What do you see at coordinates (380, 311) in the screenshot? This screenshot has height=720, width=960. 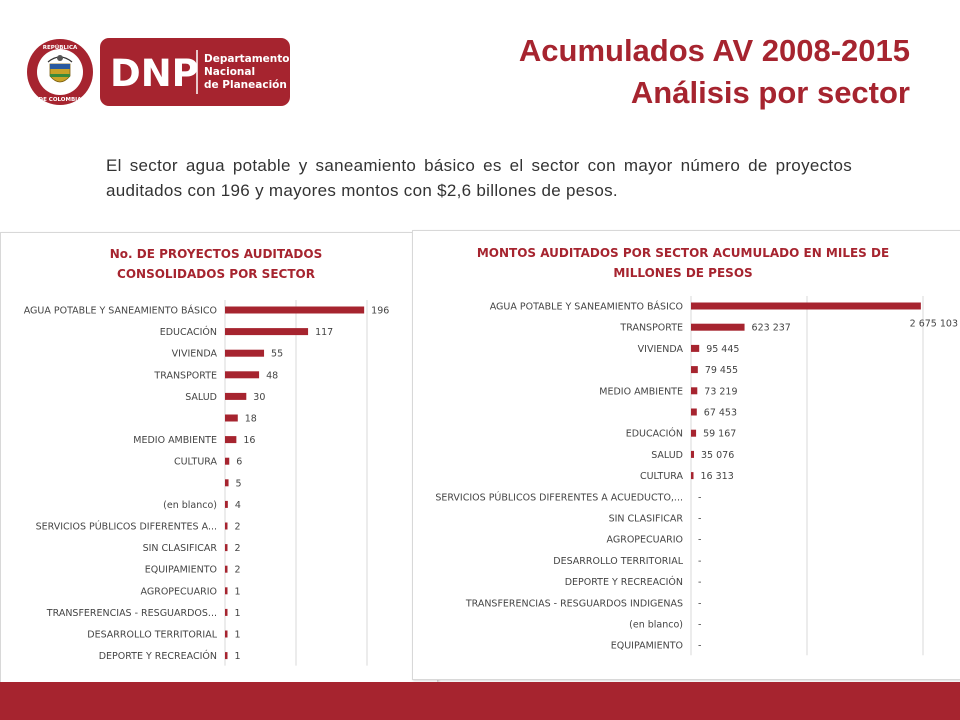 I see `value-label: 196` at bounding box center [380, 311].